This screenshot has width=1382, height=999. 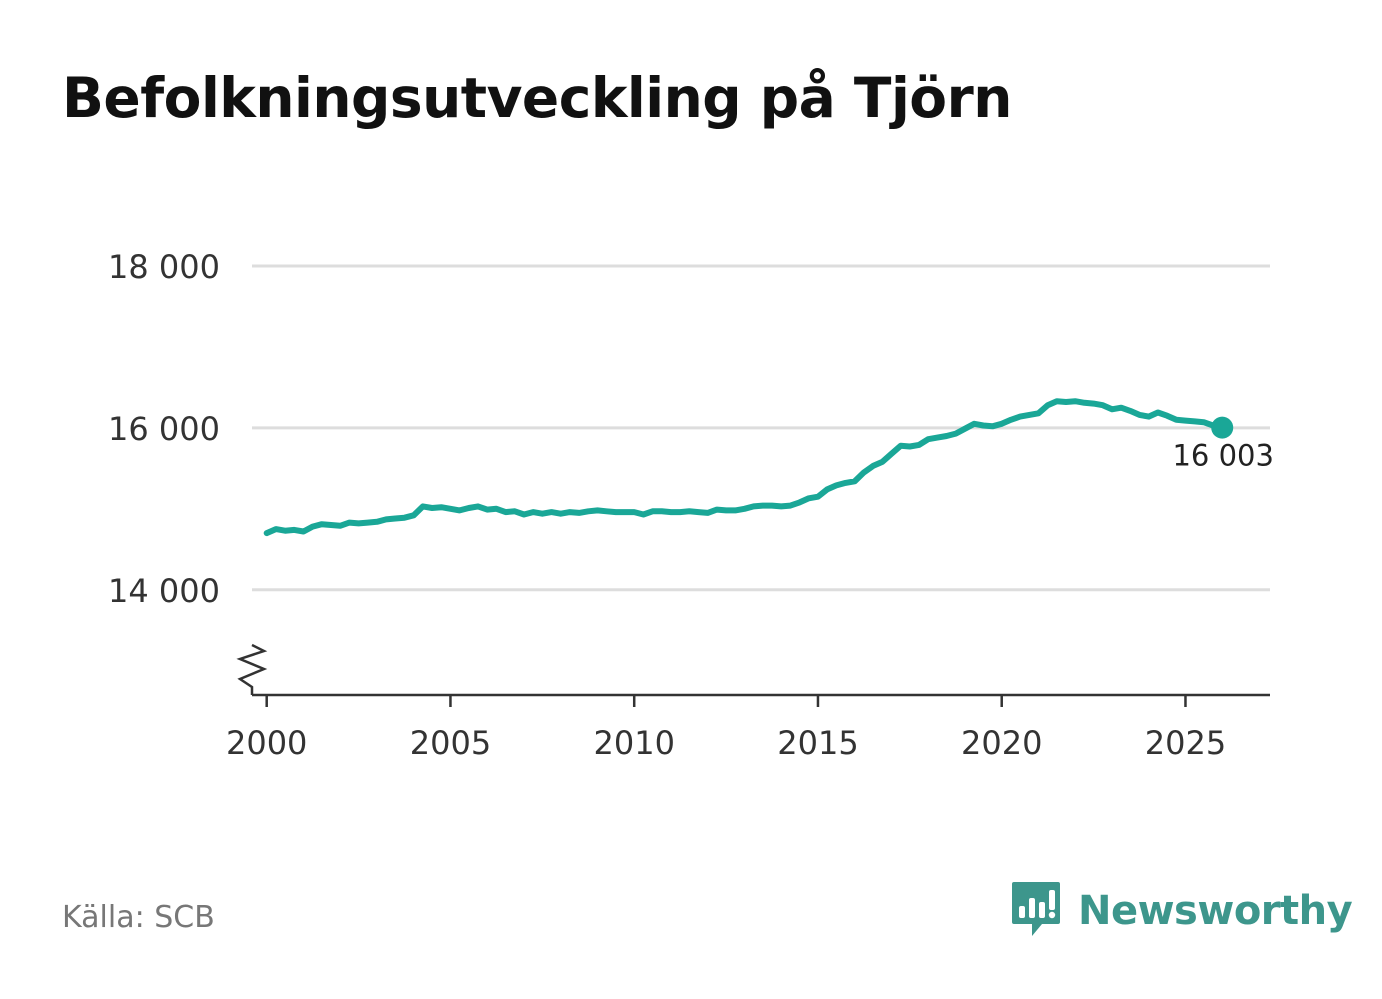 What do you see at coordinates (1036, 909) in the screenshot?
I see `newsworthy-logo-icon` at bounding box center [1036, 909].